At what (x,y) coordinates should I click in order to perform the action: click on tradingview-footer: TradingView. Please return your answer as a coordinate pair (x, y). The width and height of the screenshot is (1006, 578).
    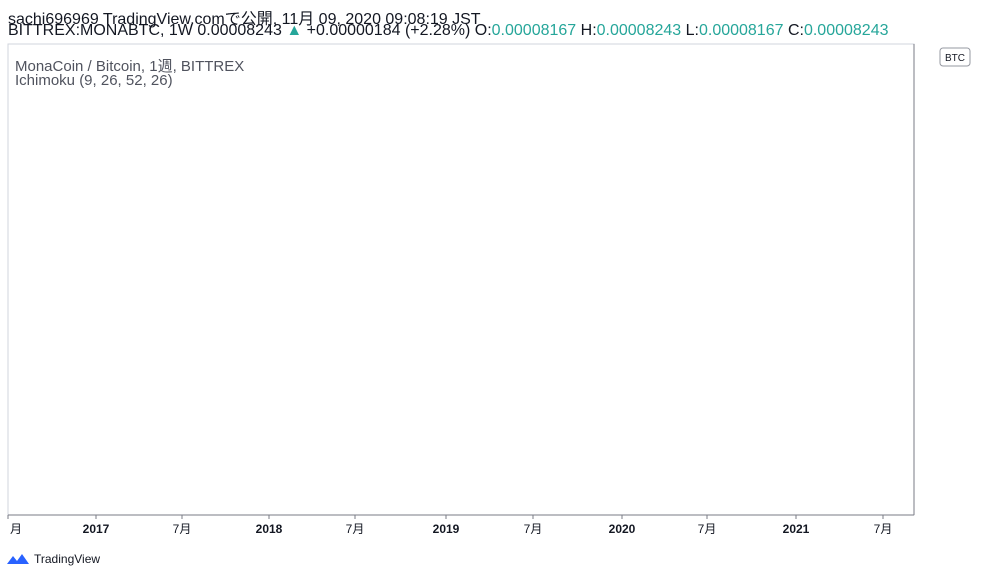
    Looking at the image, I should click on (53, 559).